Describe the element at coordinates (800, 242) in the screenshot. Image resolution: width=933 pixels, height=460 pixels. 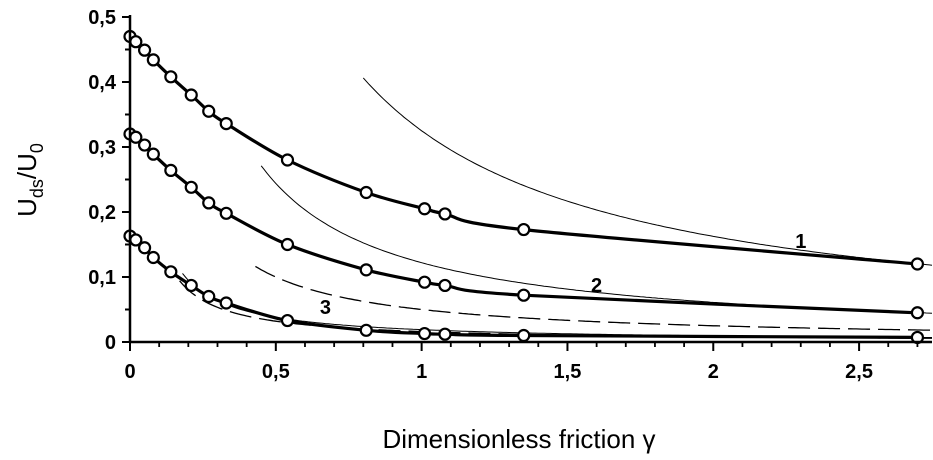
I see `series-label-1: 1` at that location.